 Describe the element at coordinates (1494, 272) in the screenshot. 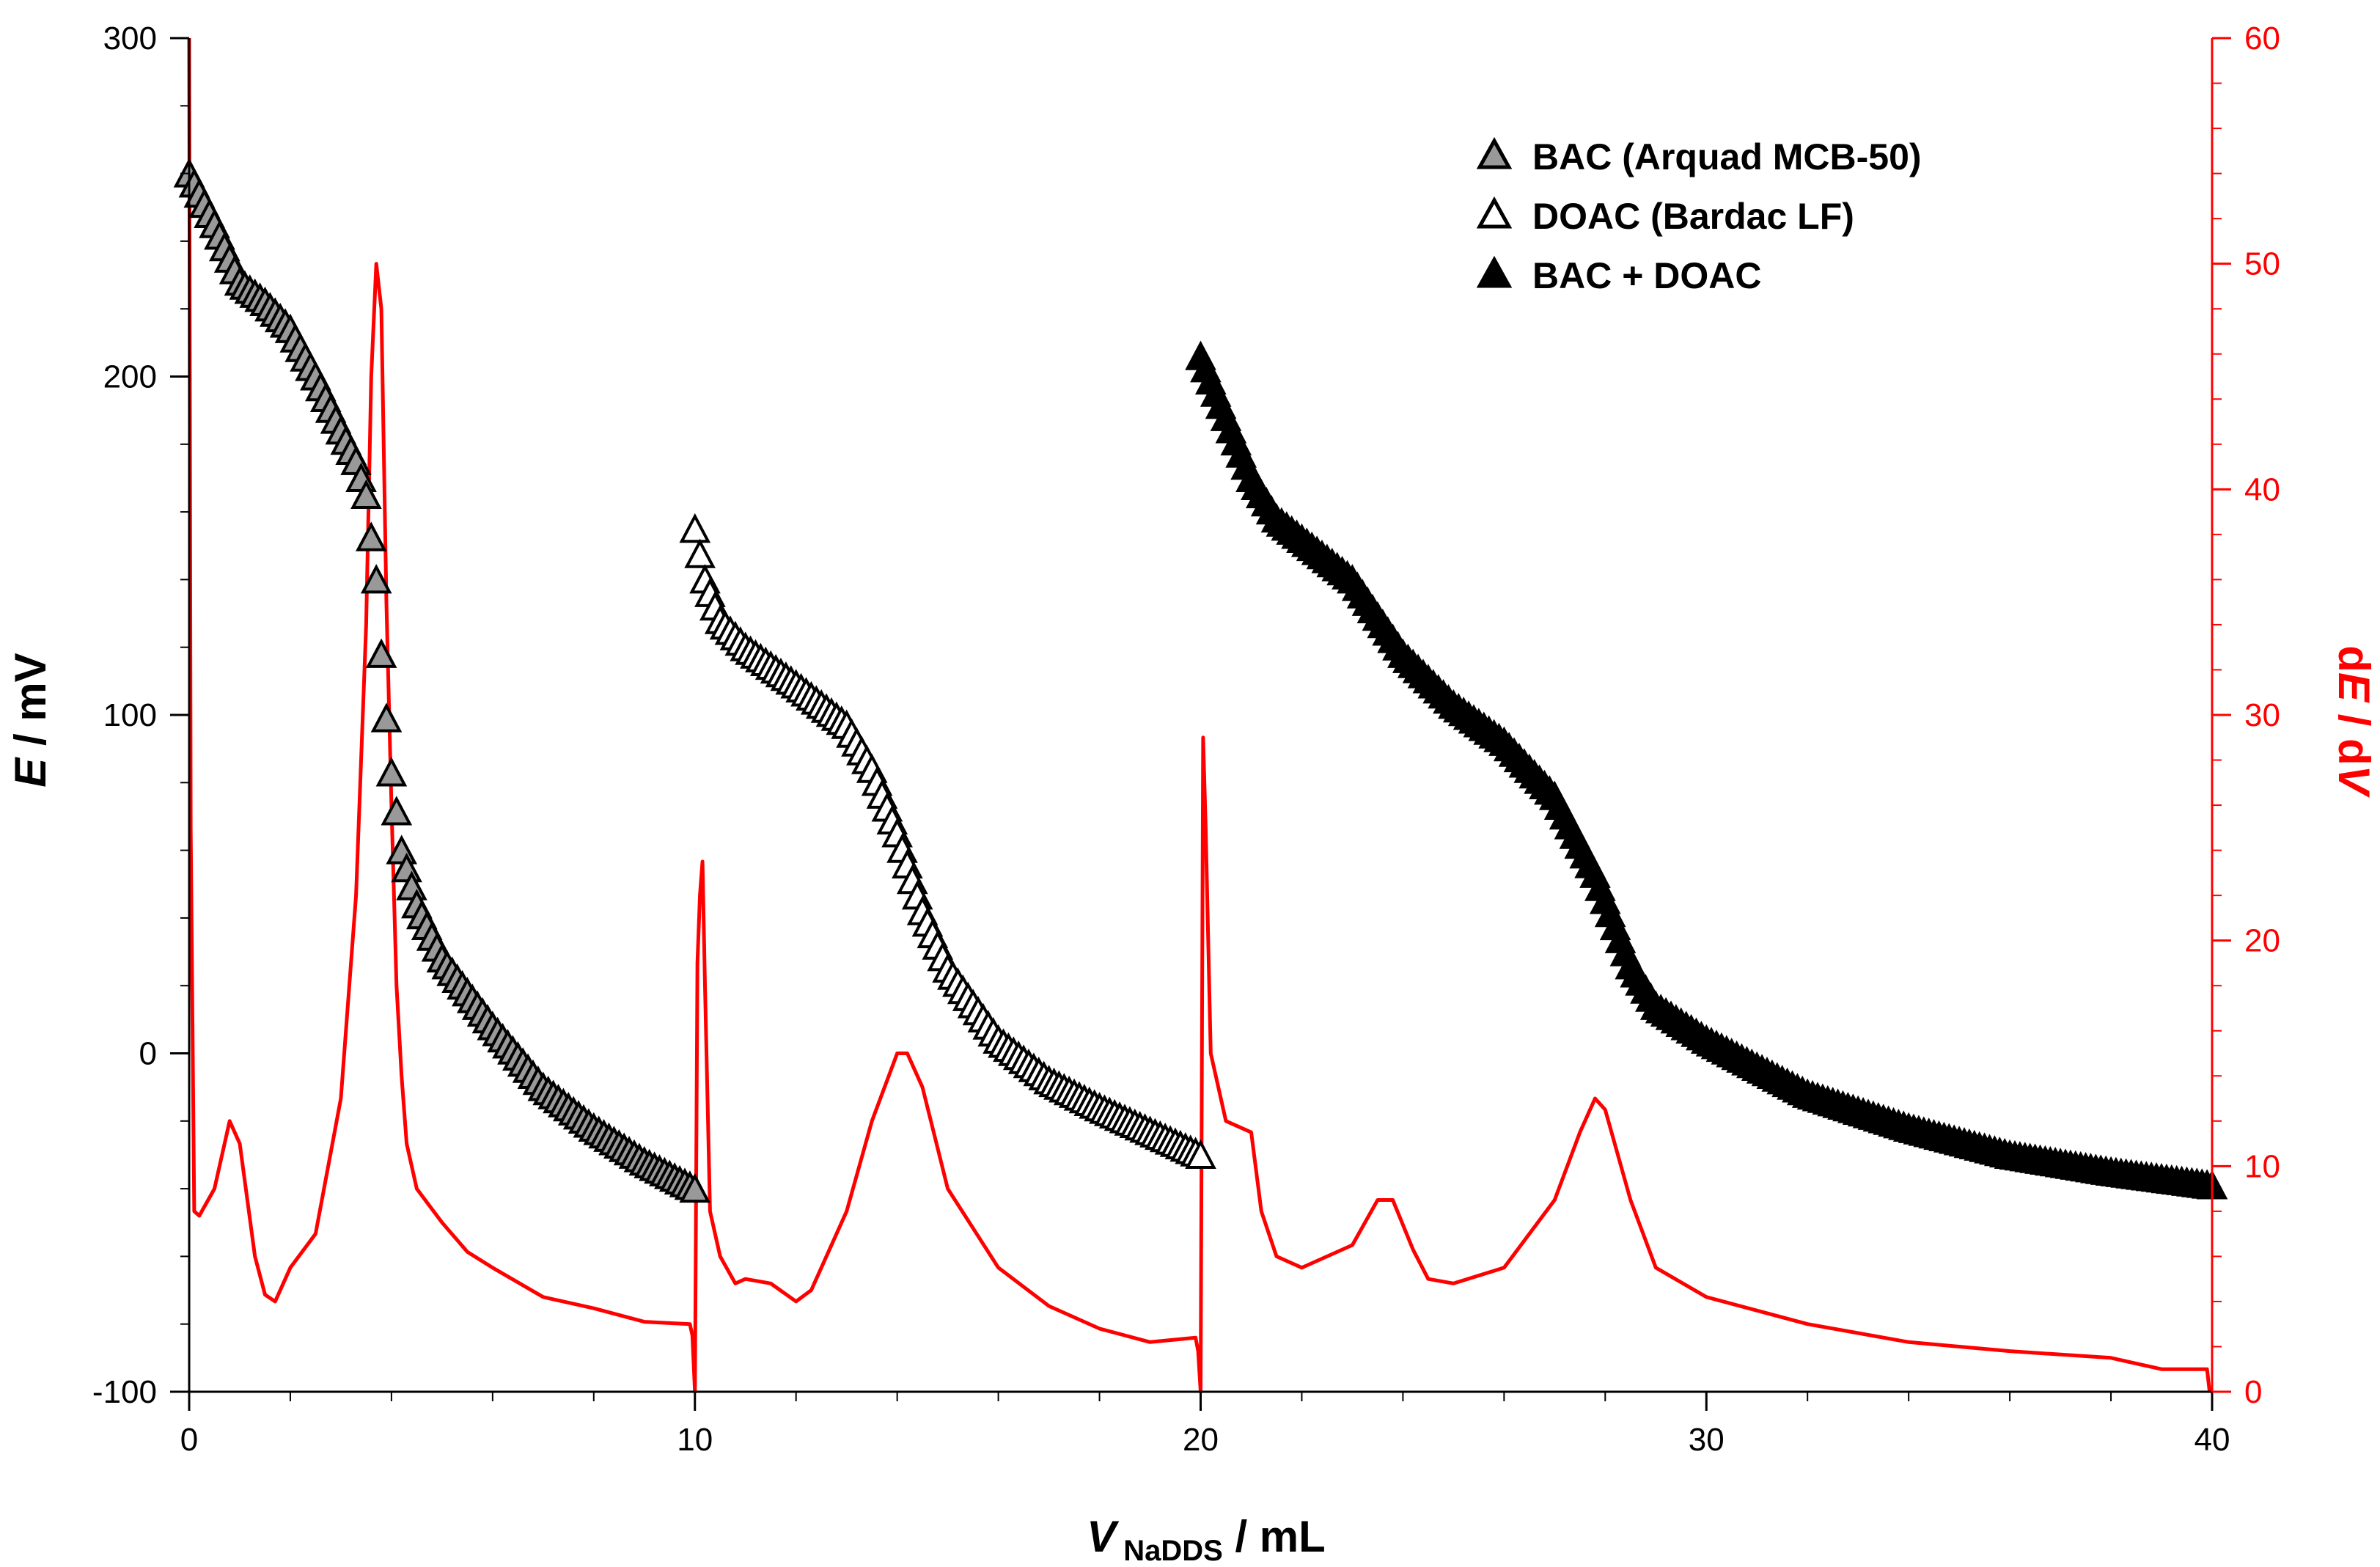

I see `legend-marker-mix` at that location.